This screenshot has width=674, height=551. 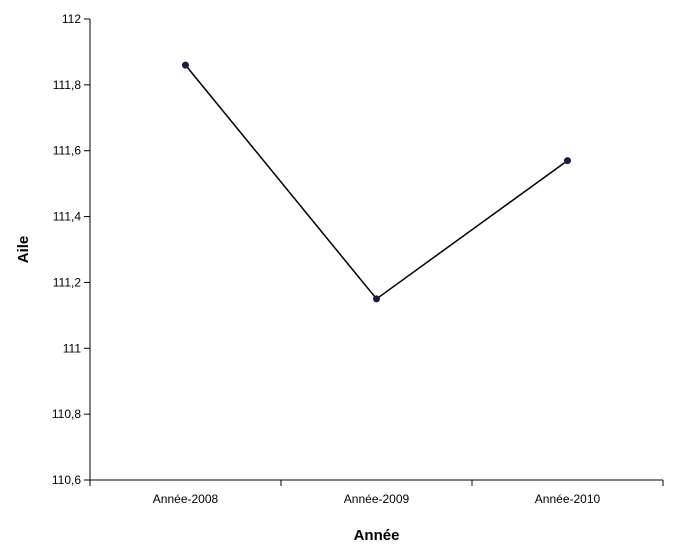 What do you see at coordinates (377, 535) in the screenshot?
I see `x-axis-title: Année` at bounding box center [377, 535].